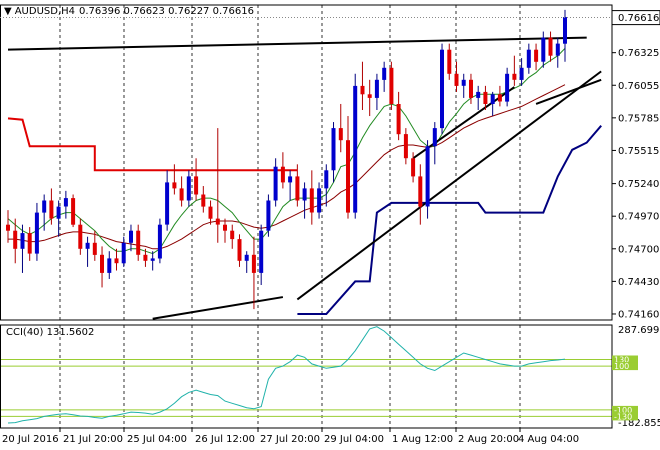  I want to click on price-tick-label: 0.76616, so click(638, 18).